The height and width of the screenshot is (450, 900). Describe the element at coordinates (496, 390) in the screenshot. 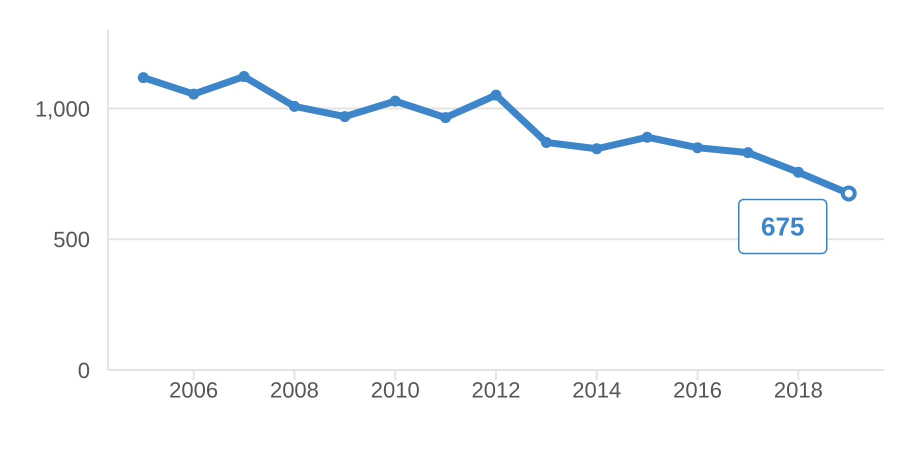

I see `x-tick-label: 2012` at that location.